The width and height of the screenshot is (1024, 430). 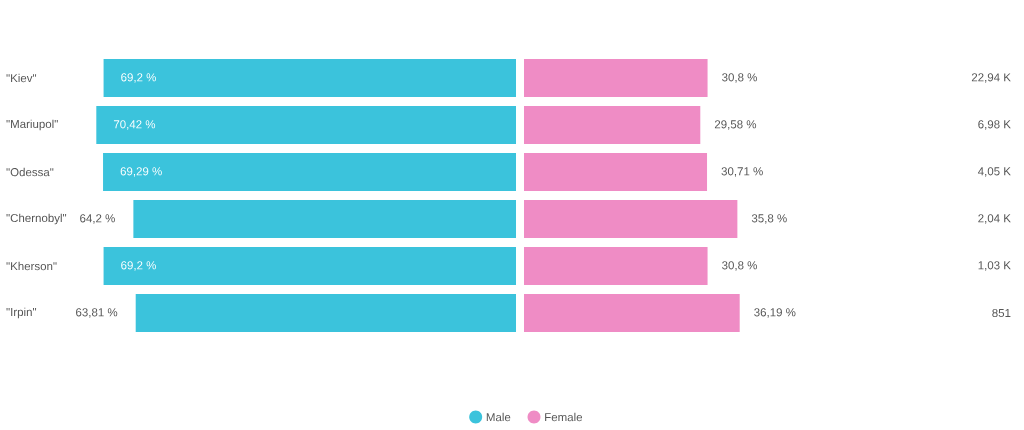 I want to click on text: 2,04 K, so click(x=994, y=219).